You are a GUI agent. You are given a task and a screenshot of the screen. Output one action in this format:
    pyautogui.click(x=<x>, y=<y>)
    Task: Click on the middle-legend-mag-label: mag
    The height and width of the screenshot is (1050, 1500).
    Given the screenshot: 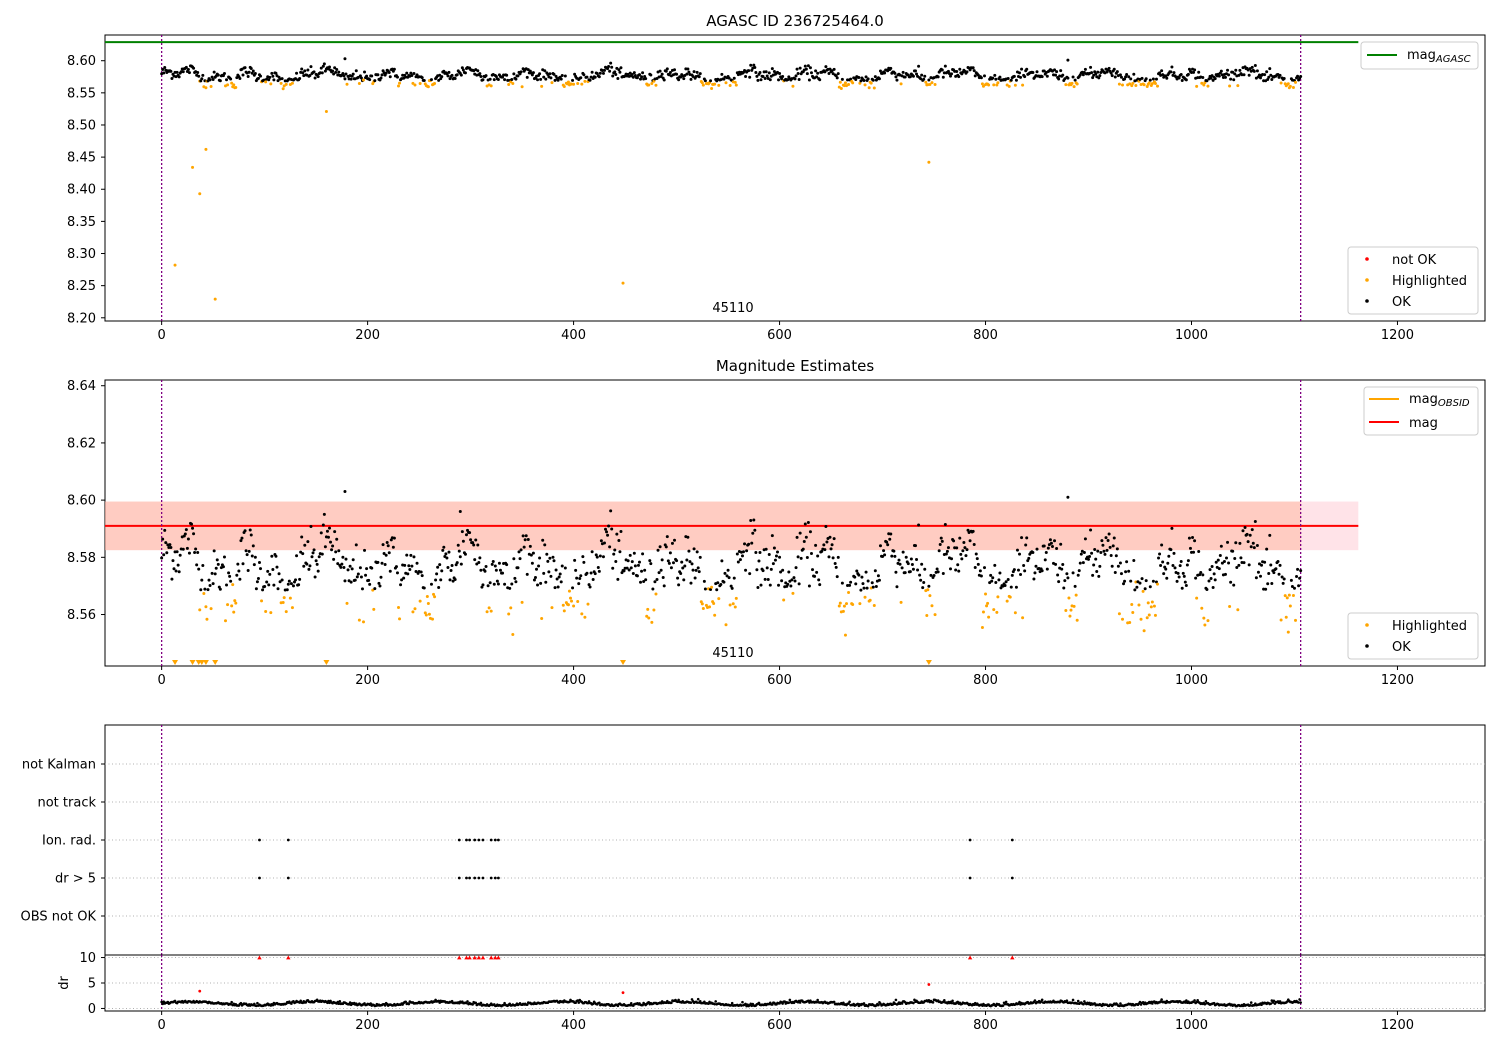 What is the action you would take?
    pyautogui.click(x=1423, y=423)
    